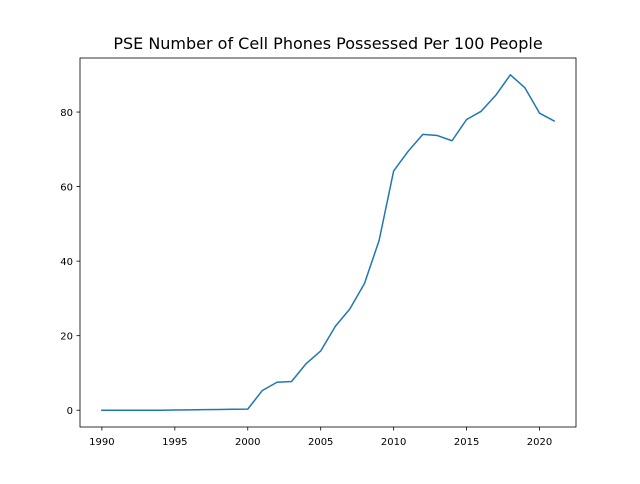 This screenshot has width=640, height=484. Describe the element at coordinates (320, 442) in the screenshot. I see `x-tick-label: 2005` at that location.